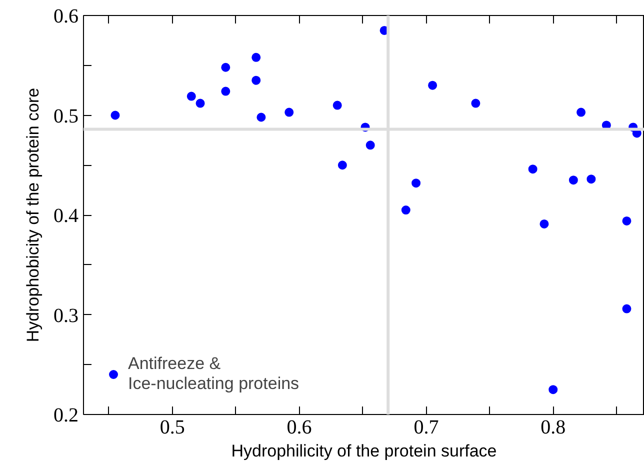 The image size is (644, 475). I want to click on y-tick-label: 0.6, so click(66, 17).